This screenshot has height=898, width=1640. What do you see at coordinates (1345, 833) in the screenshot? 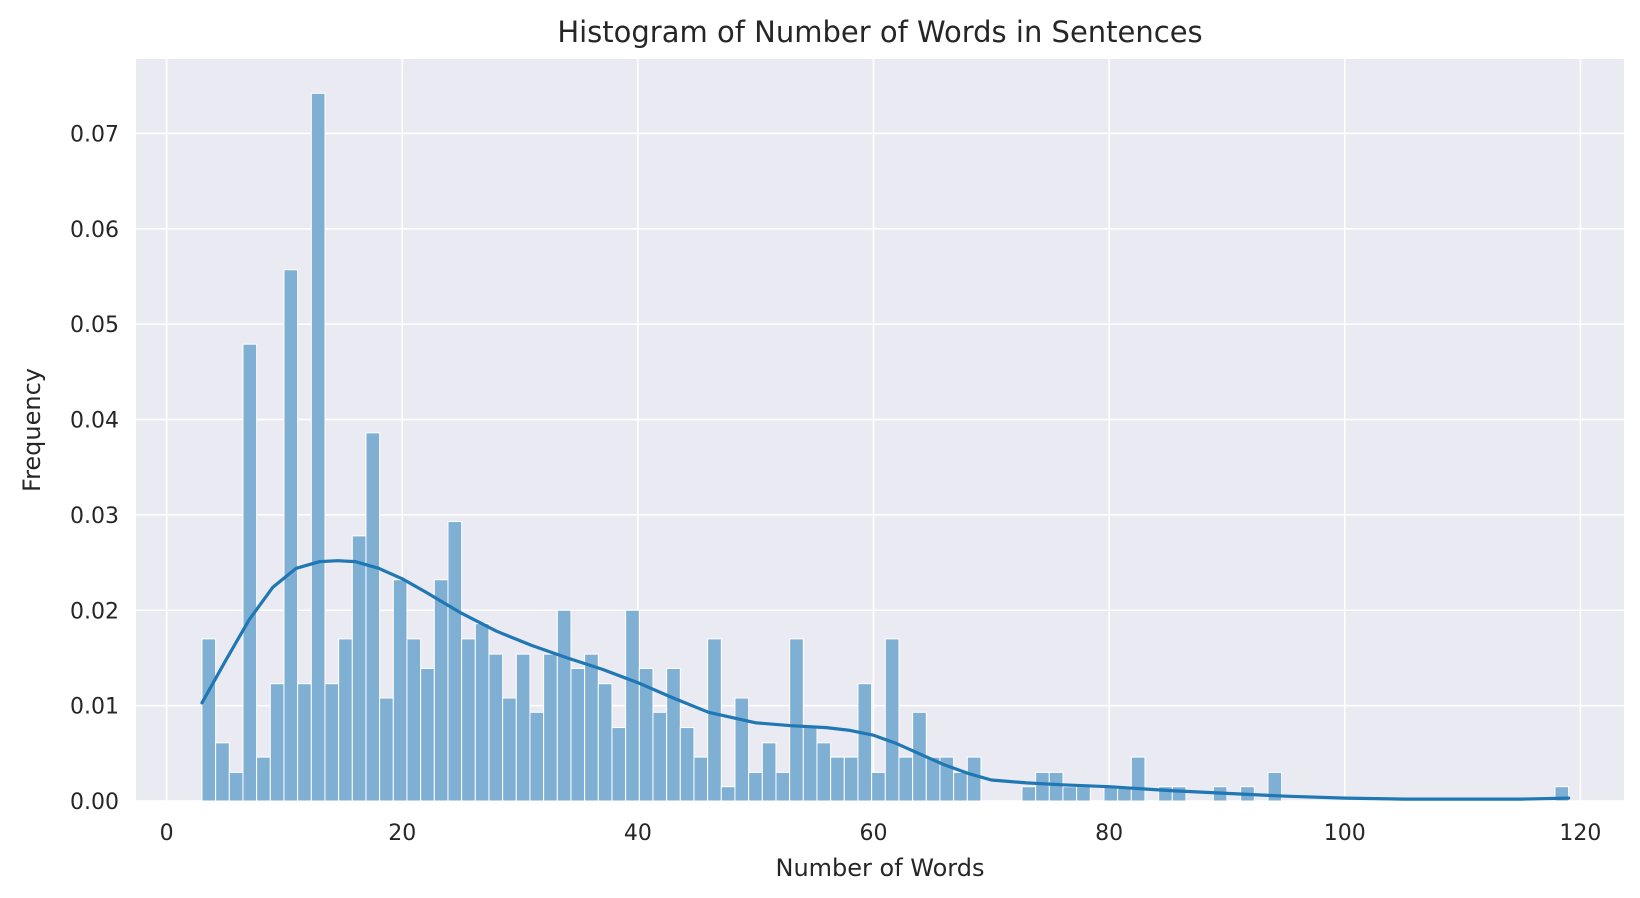
I see `x-tick-label: 100` at bounding box center [1345, 833].